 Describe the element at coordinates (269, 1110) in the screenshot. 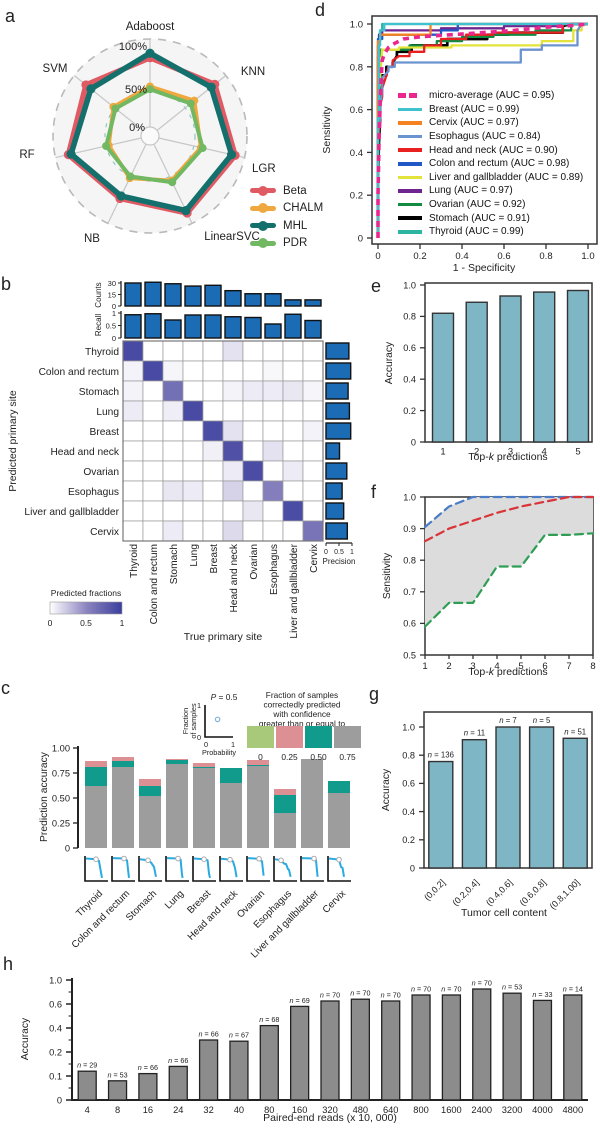

I see `tick-label: 80` at that location.